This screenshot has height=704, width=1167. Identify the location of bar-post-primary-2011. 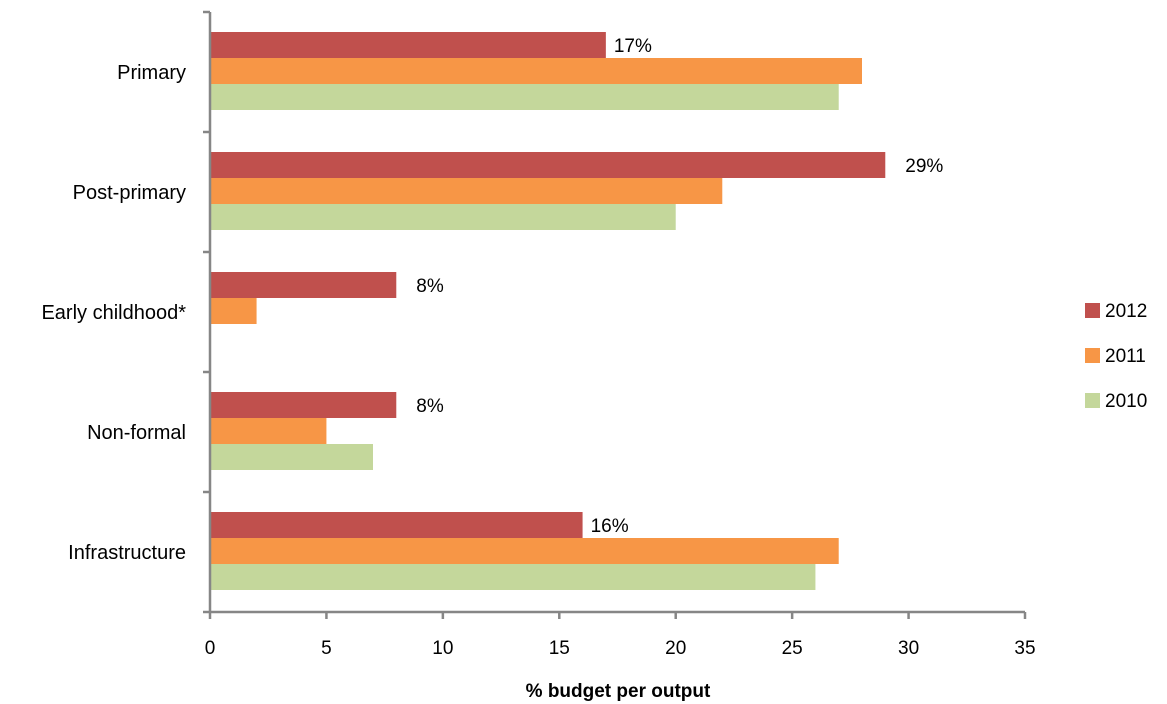
(466, 191).